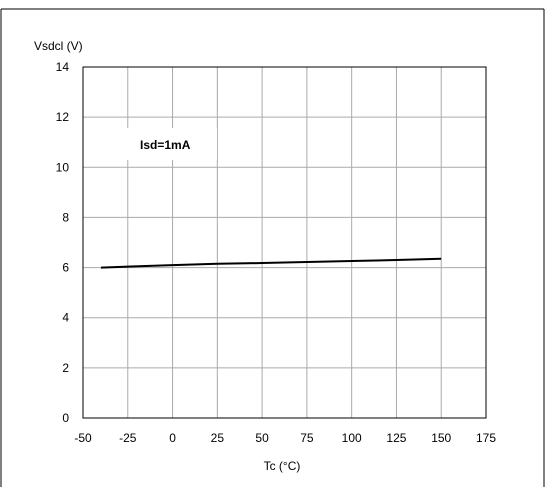  I want to click on x-tick-label: 50, so click(262, 438).